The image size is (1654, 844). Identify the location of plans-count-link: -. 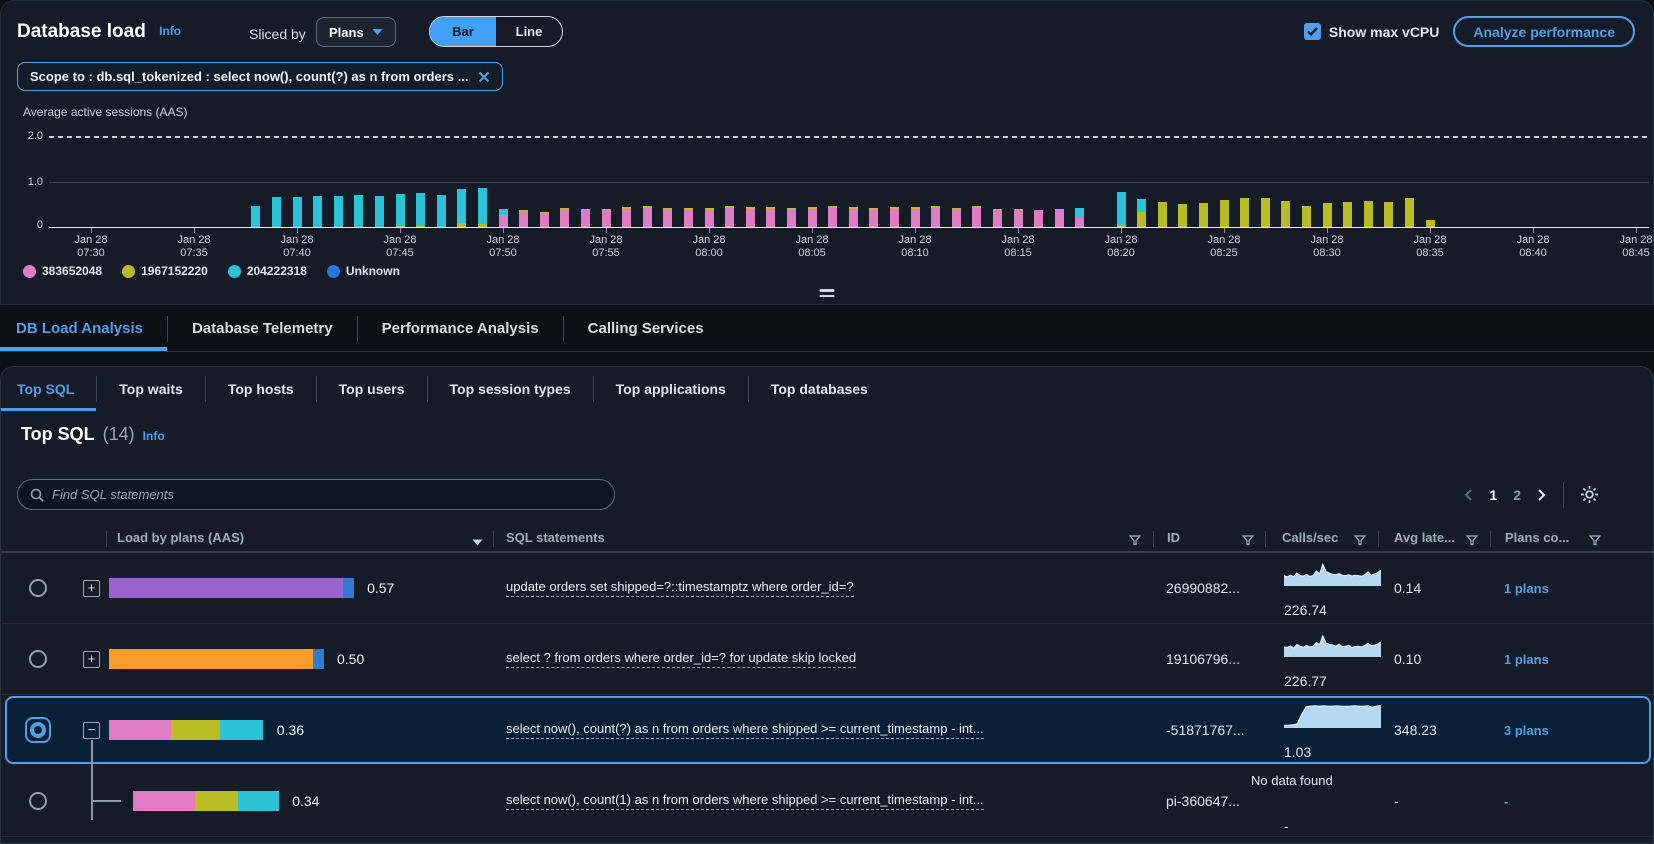
(1506, 801).